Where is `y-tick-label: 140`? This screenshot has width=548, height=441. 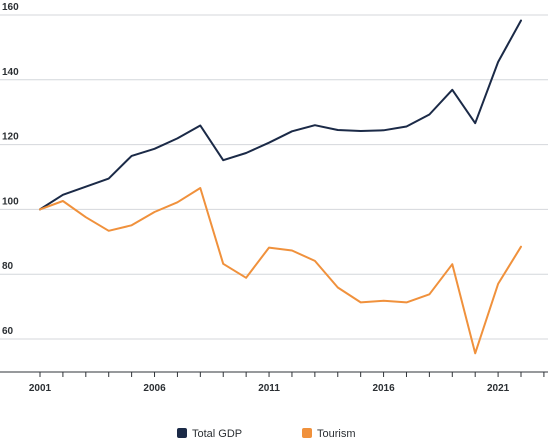 y-tick-label: 140 is located at coordinates (10, 72).